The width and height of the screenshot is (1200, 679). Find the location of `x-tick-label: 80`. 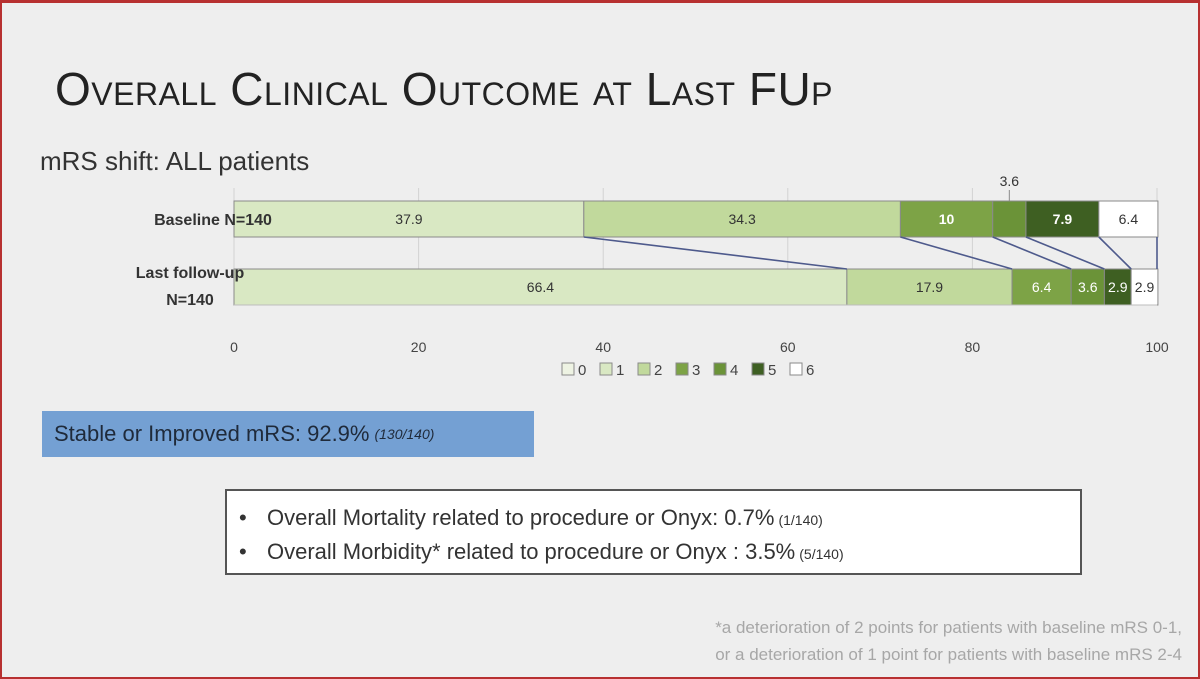

x-tick-label: 80 is located at coordinates (973, 347).